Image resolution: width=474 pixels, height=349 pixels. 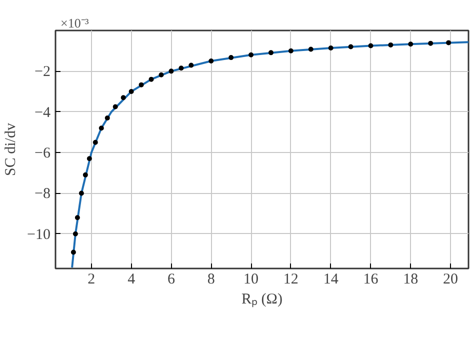 What do you see at coordinates (42, 154) in the screenshot?
I see `y-tick-label: −6` at bounding box center [42, 154].